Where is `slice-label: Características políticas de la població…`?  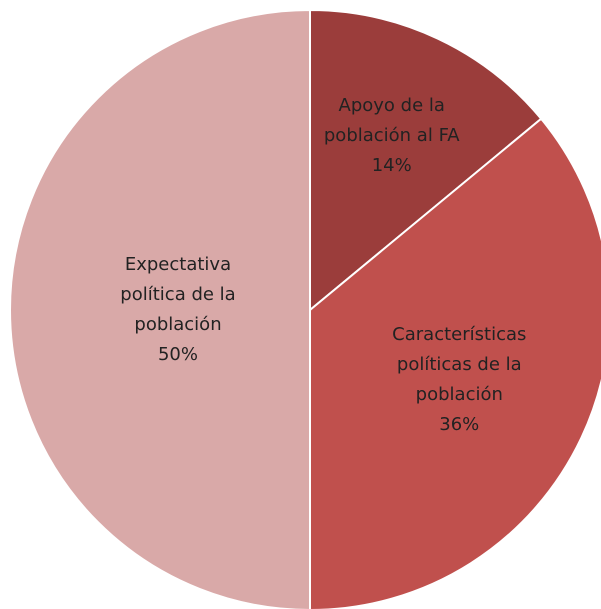 slice-label: Características políticas de la població… is located at coordinates (459, 380).